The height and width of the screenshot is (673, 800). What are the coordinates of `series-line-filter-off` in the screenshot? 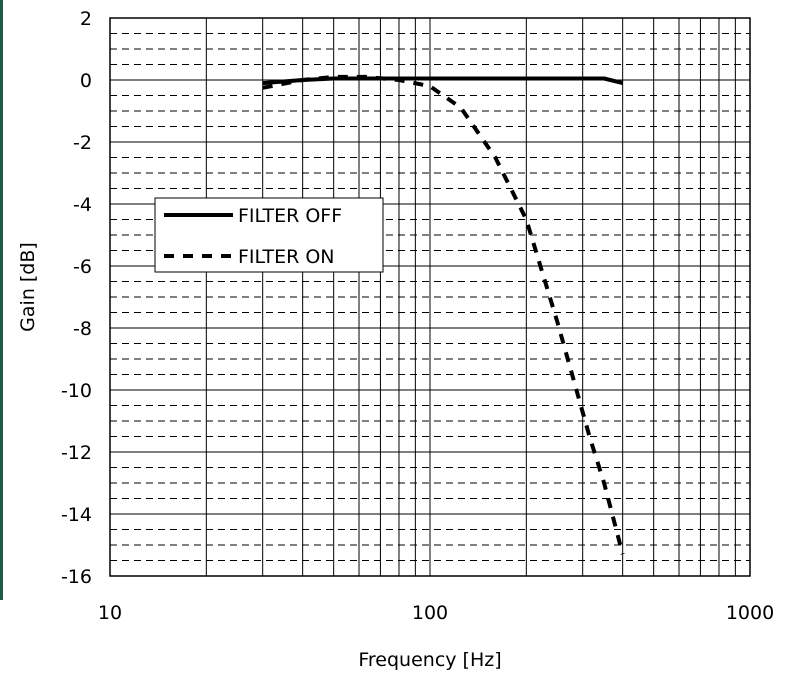 It's located at (443, 81).